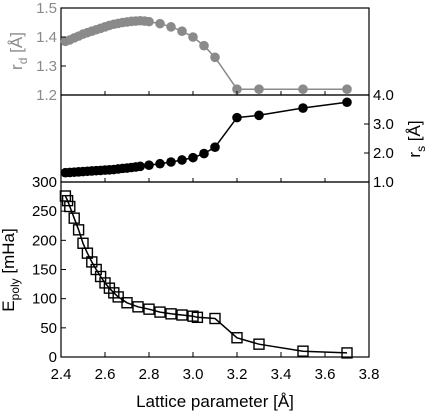 The image size is (436, 416). I want to click on xtick-label: 3.4, so click(281, 374).